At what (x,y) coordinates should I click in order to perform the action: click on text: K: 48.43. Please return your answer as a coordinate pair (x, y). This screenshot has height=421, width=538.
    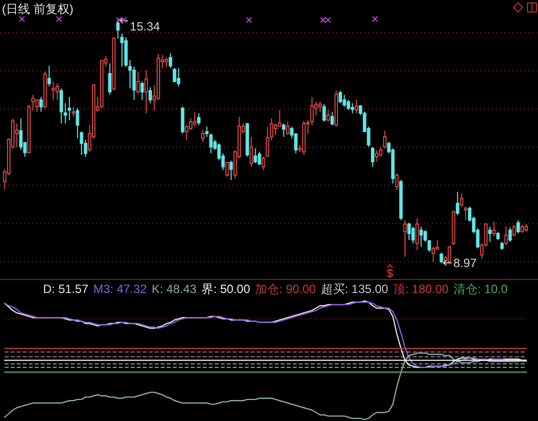
    Looking at the image, I should click on (174, 289).